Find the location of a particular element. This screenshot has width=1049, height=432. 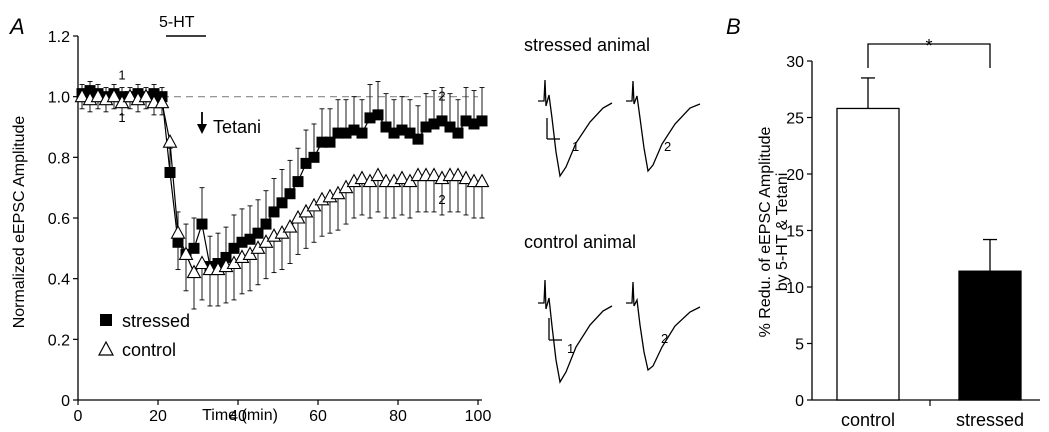

stressed-trace-1: 1 is located at coordinates (575, 128).